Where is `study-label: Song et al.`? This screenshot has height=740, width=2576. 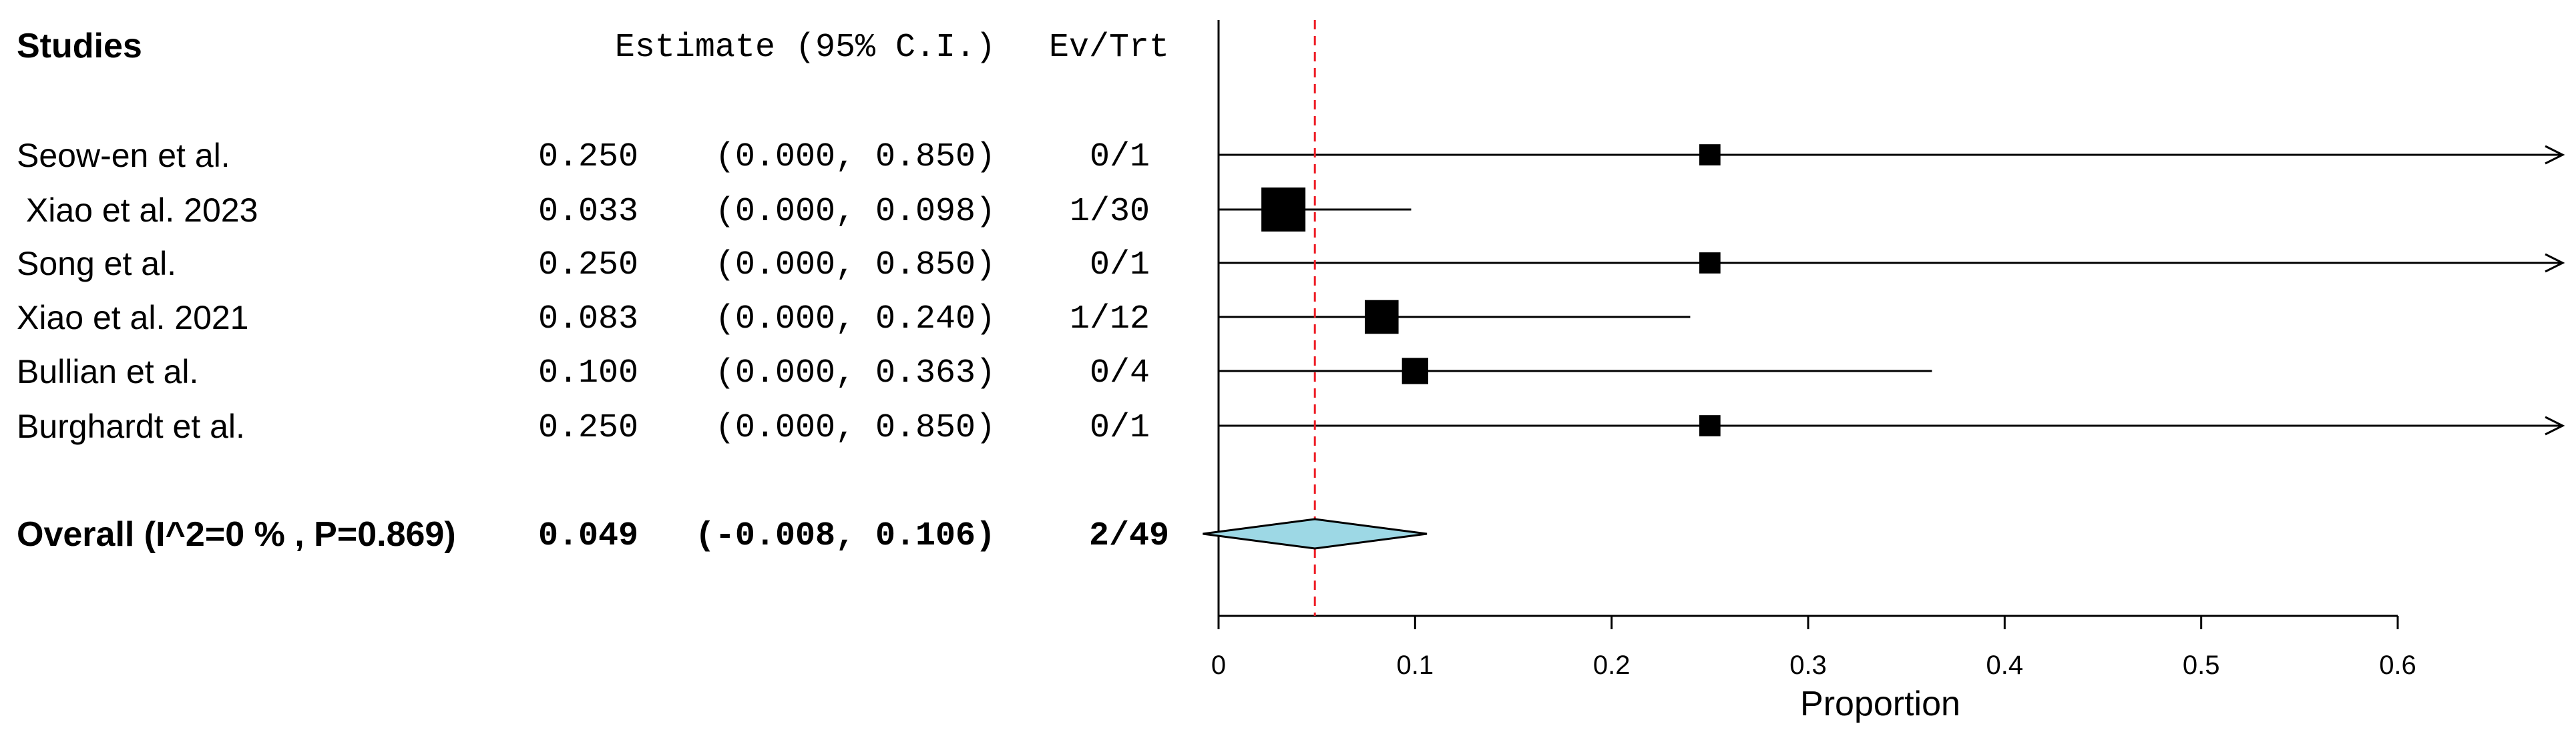
study-label: Song et al. is located at coordinates (96, 263).